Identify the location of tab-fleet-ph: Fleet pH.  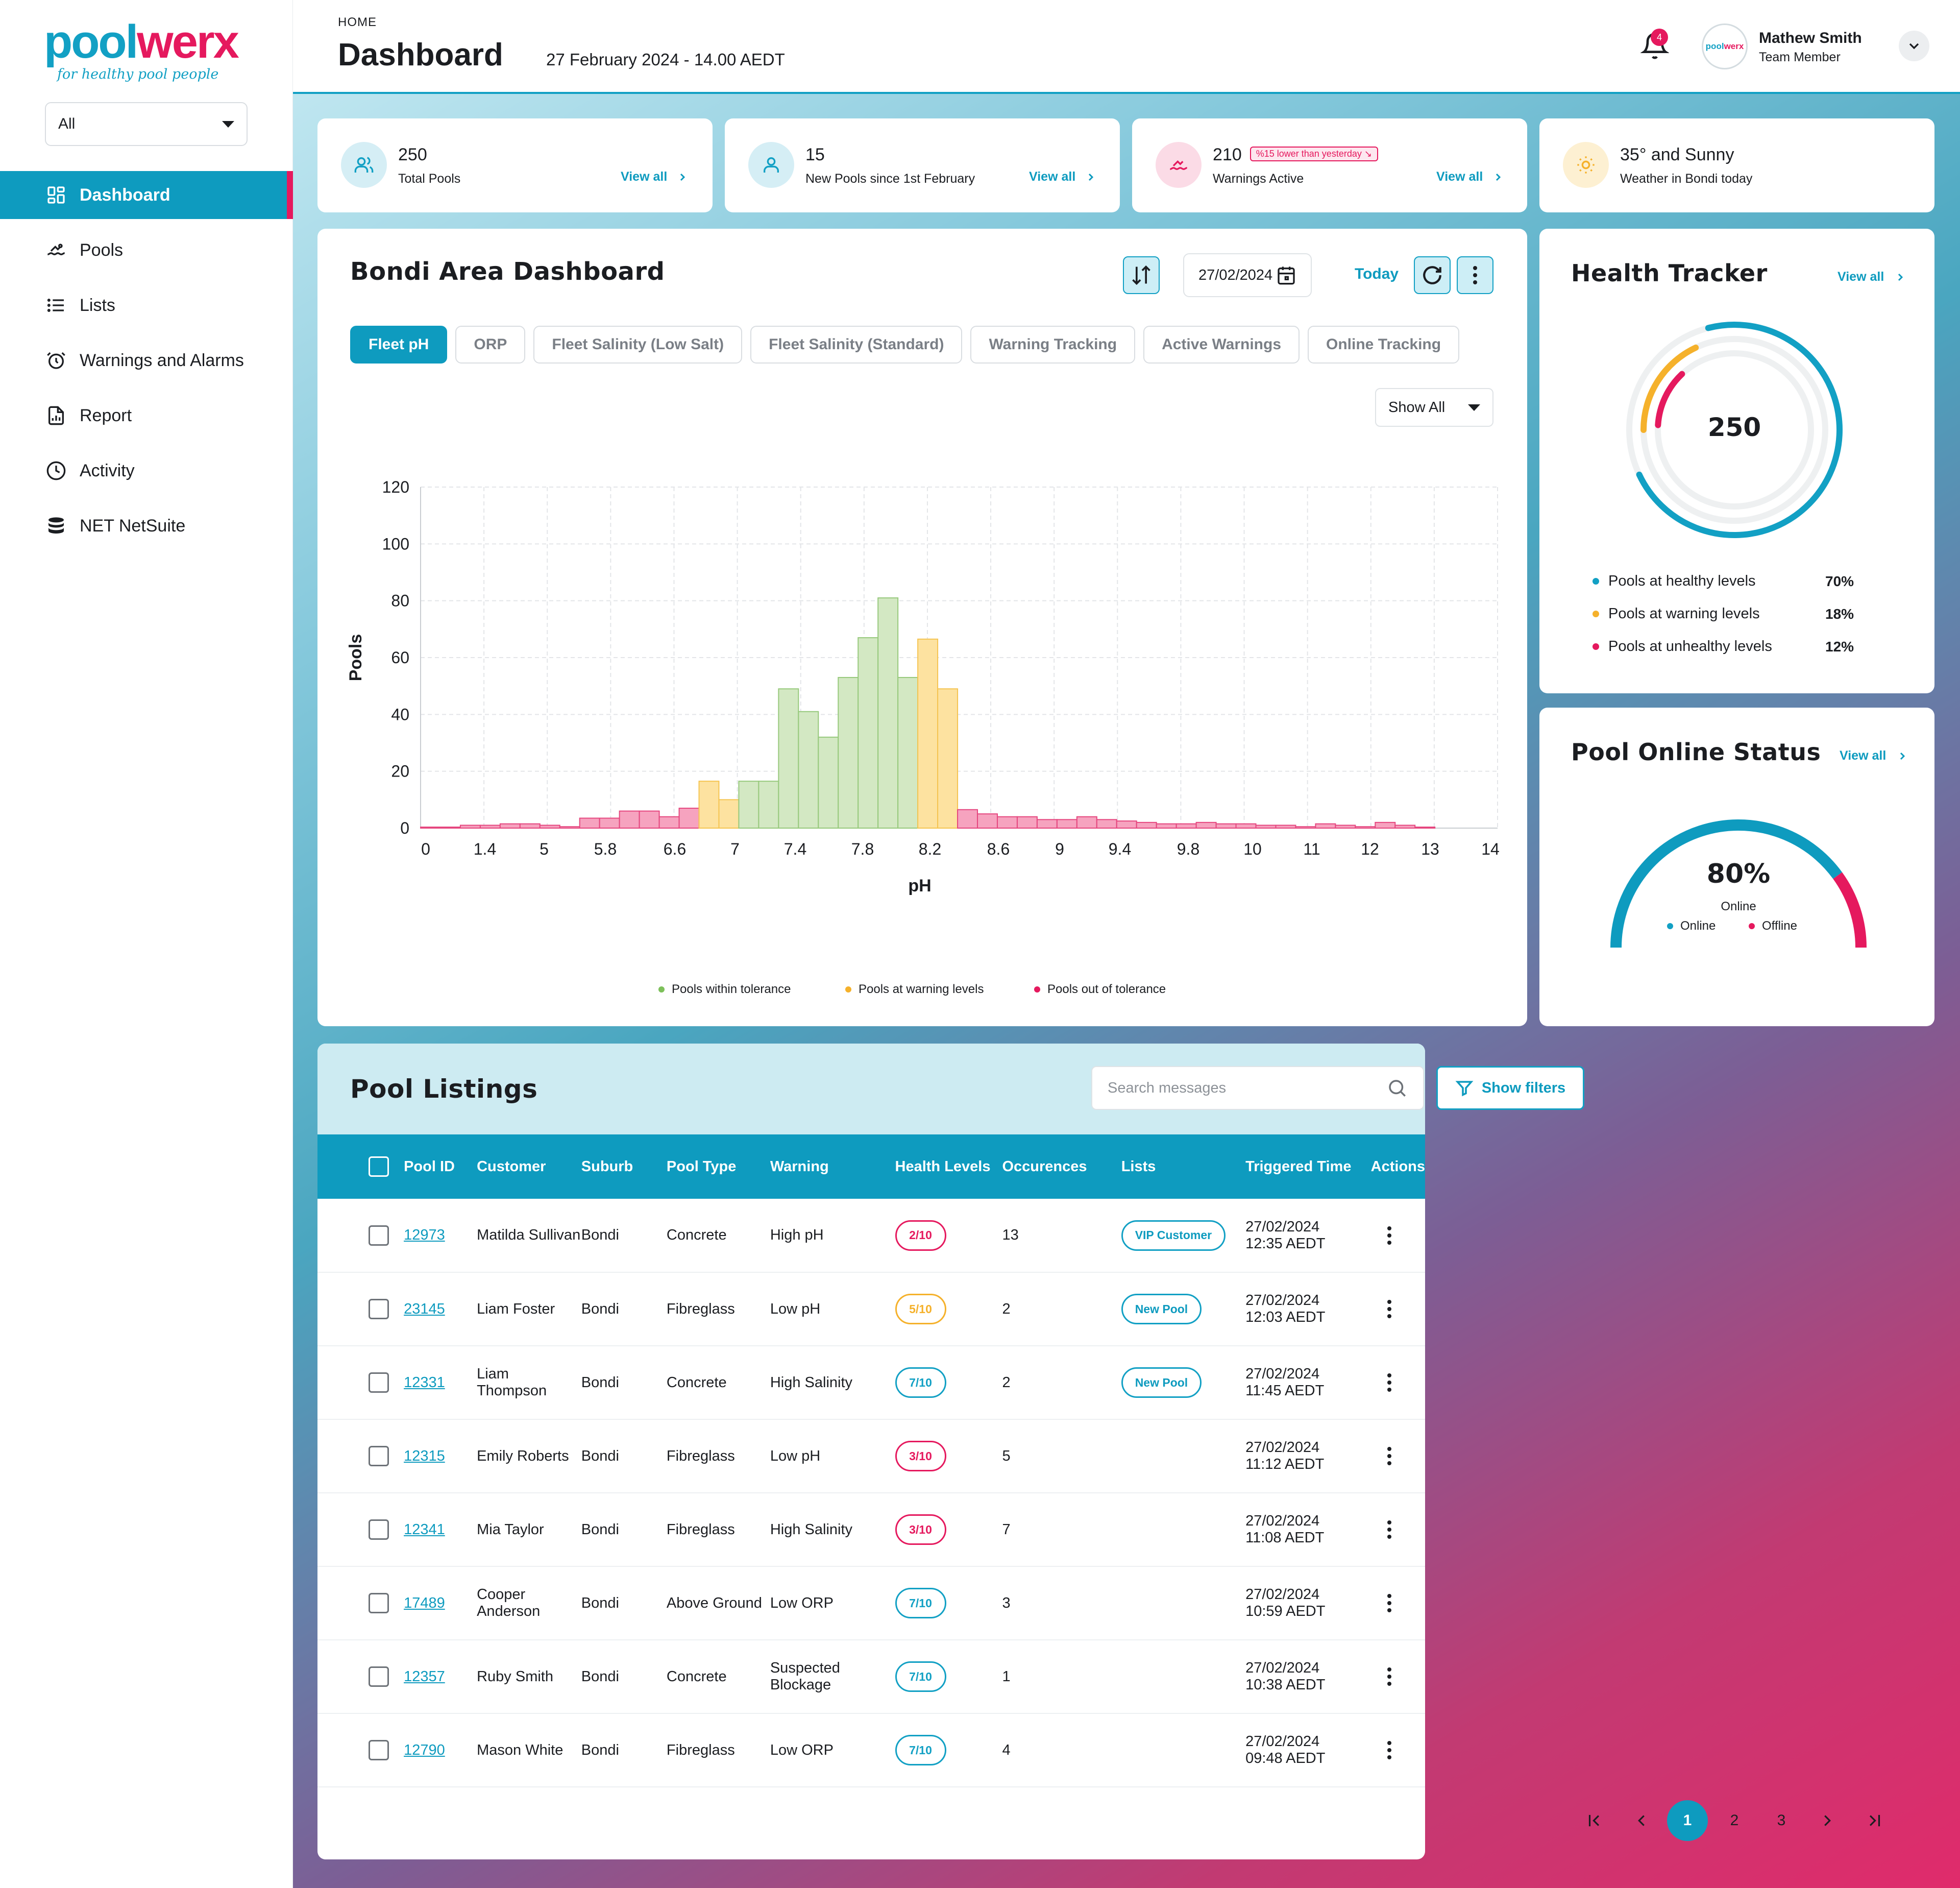
(399, 345).